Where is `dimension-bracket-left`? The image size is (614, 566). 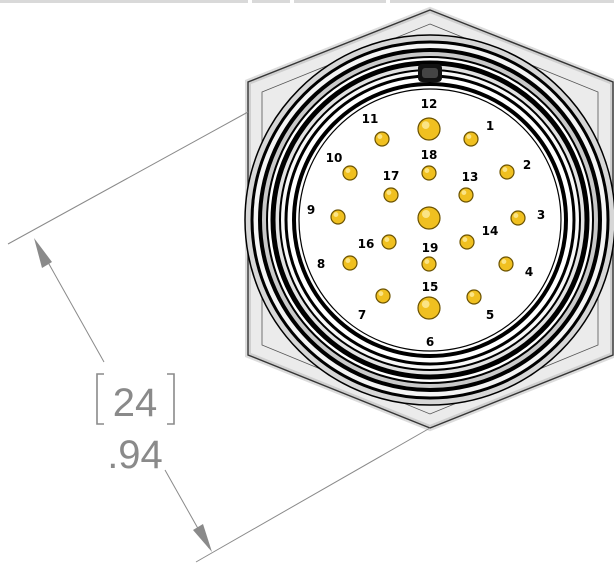 dimension-bracket-left is located at coordinates (100, 399).